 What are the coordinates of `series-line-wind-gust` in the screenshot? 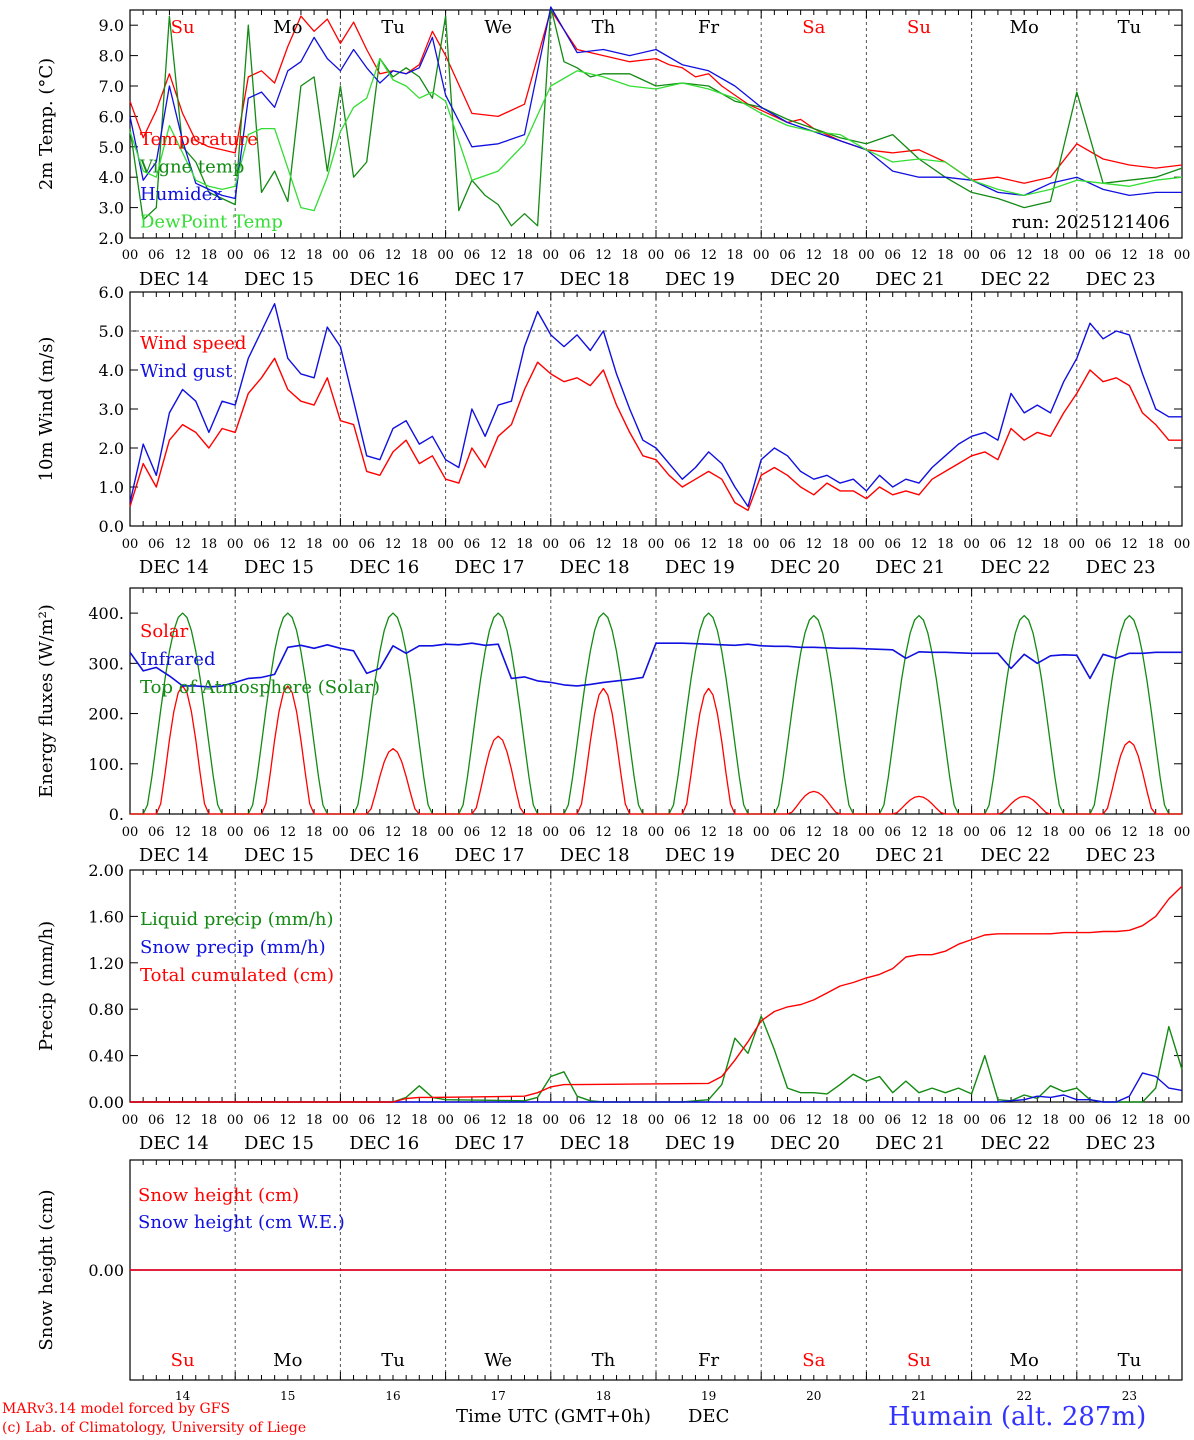 It's located at (655, 405).